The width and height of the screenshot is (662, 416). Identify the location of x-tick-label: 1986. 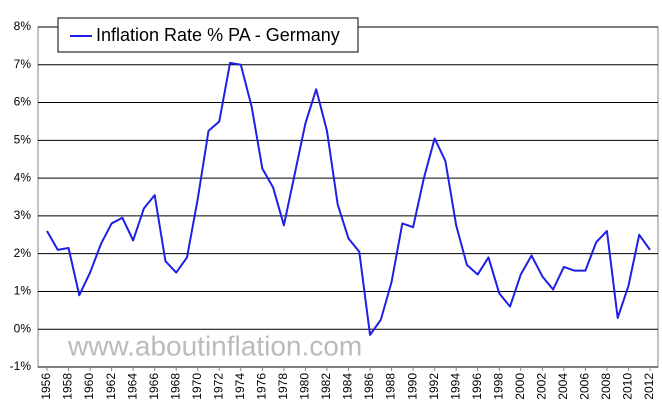
(369, 386).